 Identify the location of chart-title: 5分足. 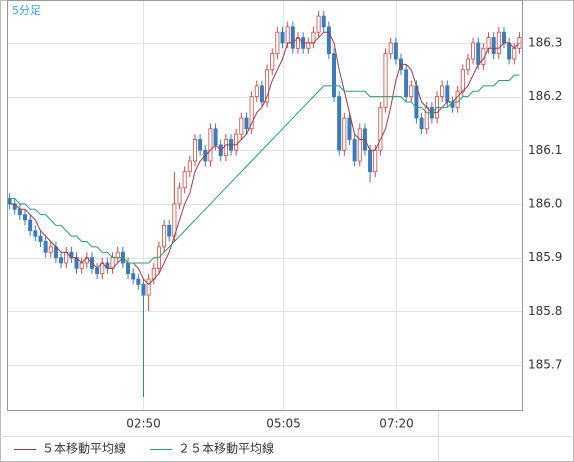
(26, 10).